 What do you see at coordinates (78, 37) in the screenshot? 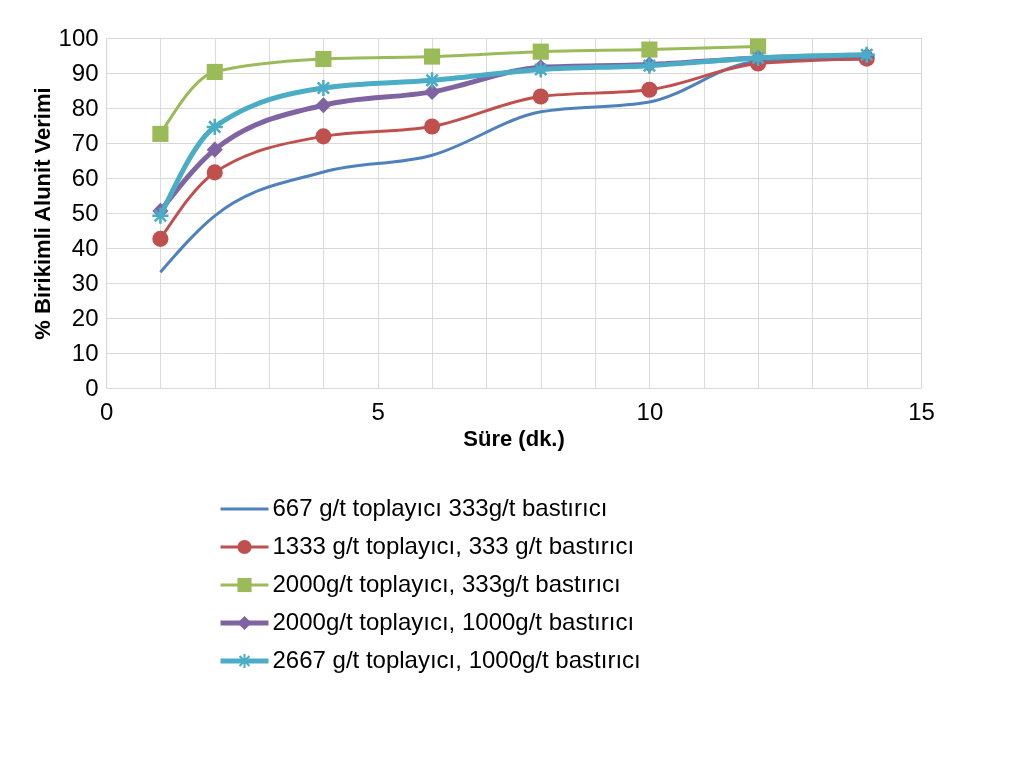
I see `y-tick-label: 100` at bounding box center [78, 37].